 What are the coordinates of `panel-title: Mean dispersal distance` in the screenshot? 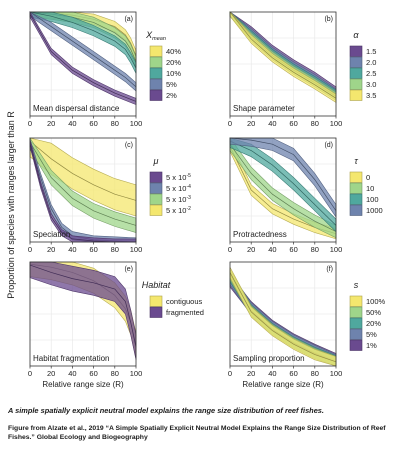 It's located at (76, 108).